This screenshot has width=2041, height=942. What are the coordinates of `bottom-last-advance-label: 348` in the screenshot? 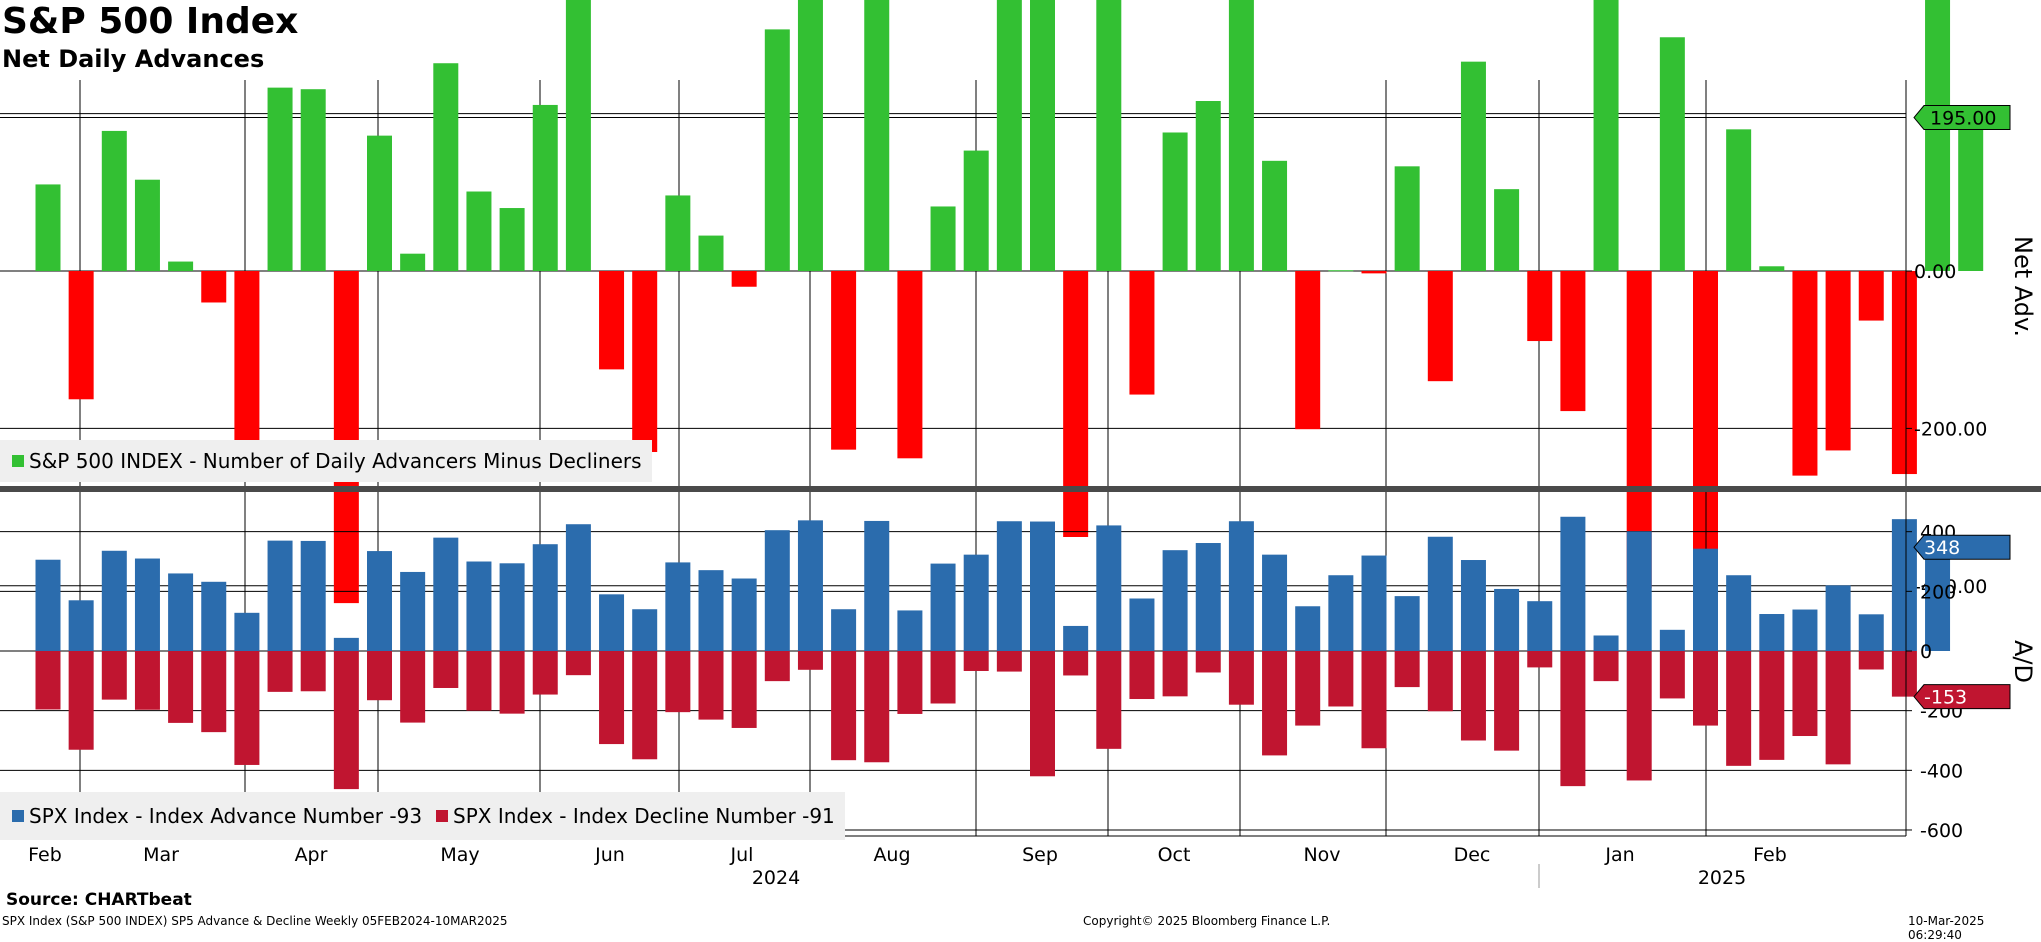 It's located at (1942, 548).